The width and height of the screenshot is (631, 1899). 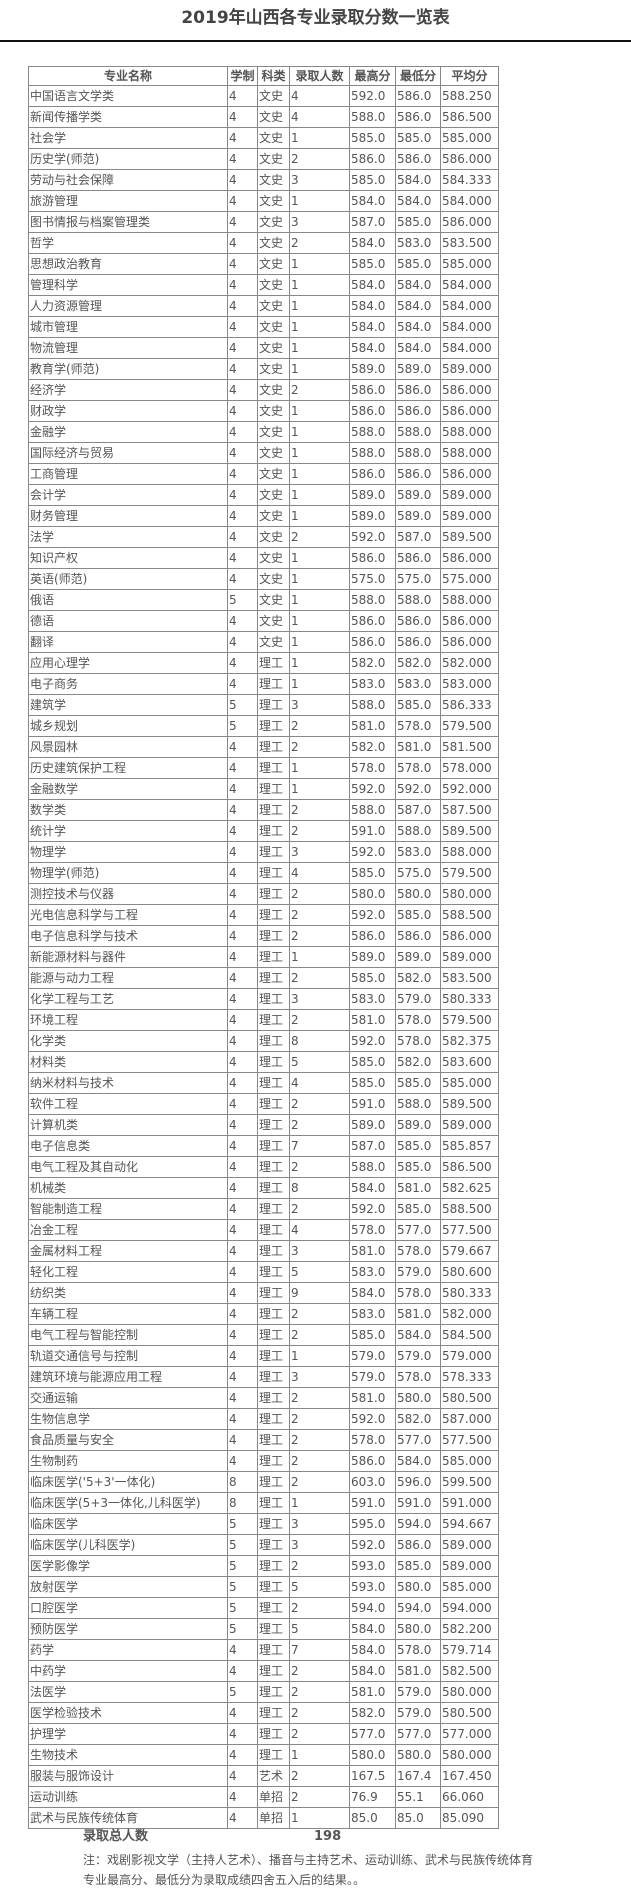 I want to click on table-row: 临床医学(5+3一体化,儿科医学) 8 理工 1 591.0 591.0 591.000, so click(x=263, y=1503).